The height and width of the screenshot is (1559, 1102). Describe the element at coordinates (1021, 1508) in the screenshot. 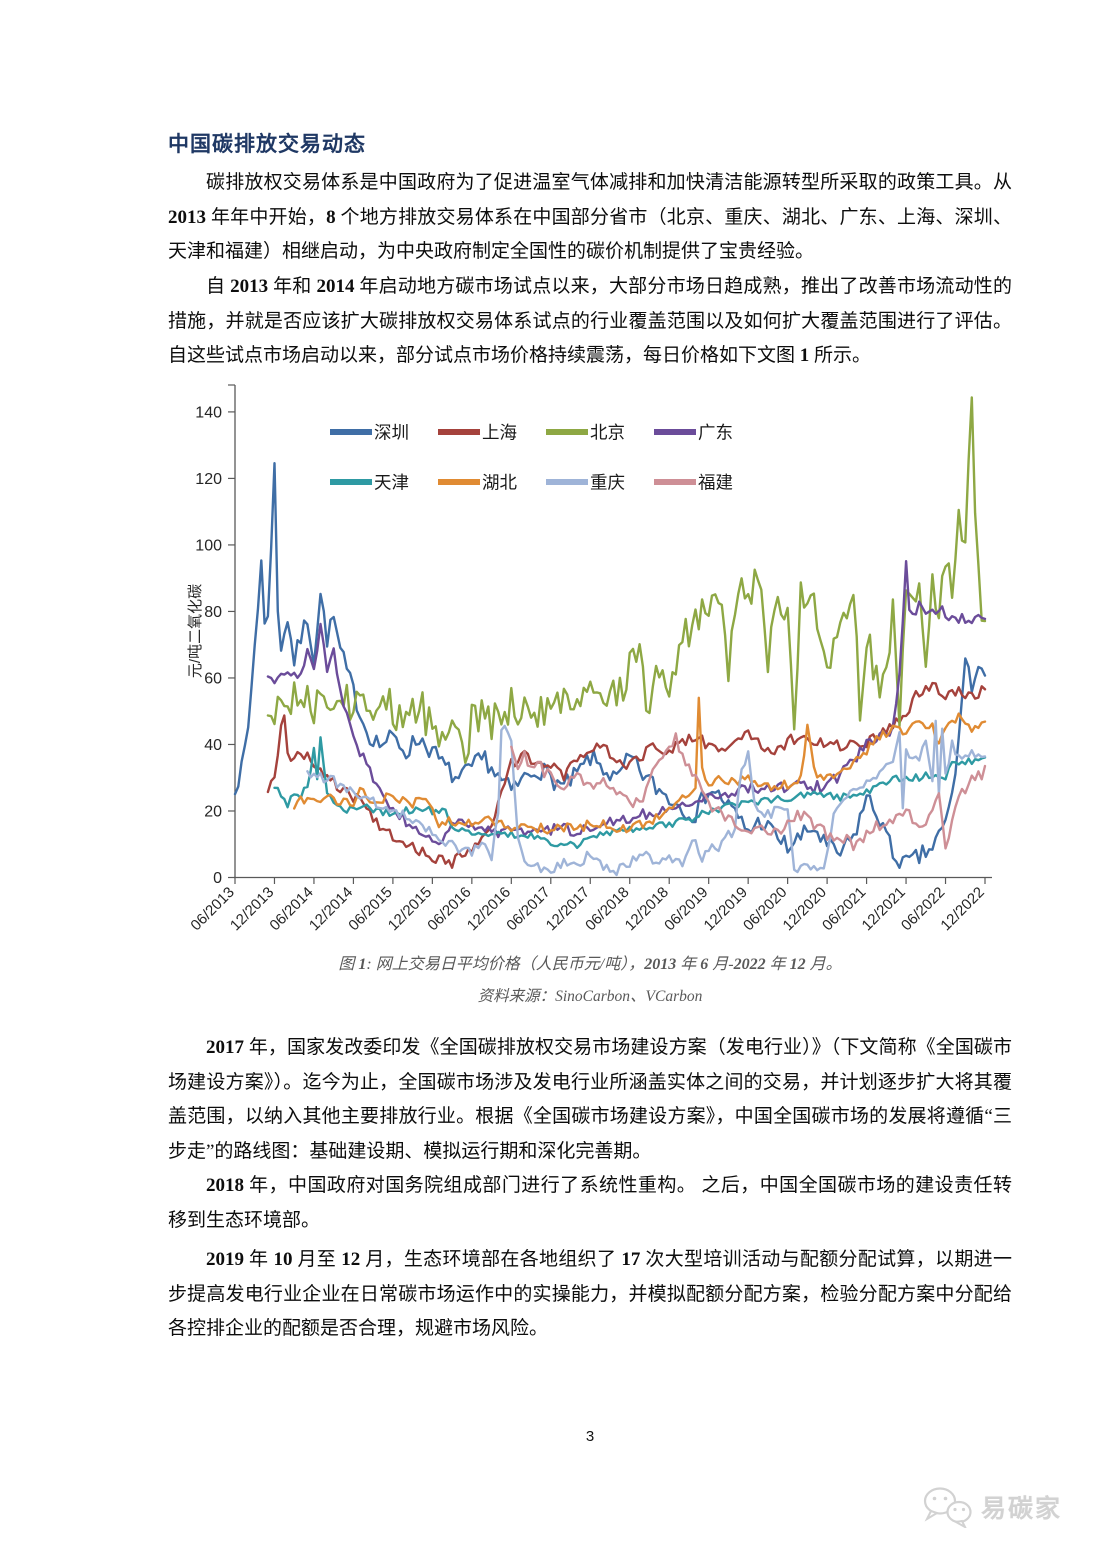

I see `watermark-text: 易碳家` at that location.